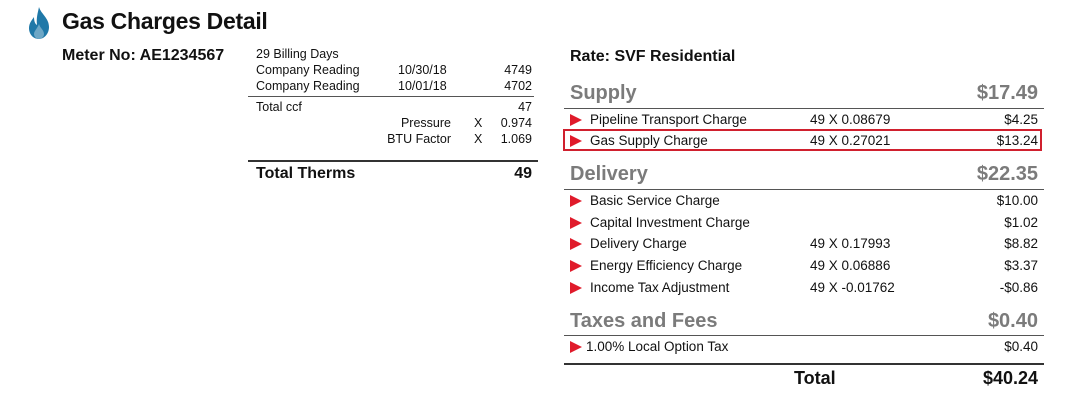  I want to click on charge-amount: -$0.86, so click(1018, 287).